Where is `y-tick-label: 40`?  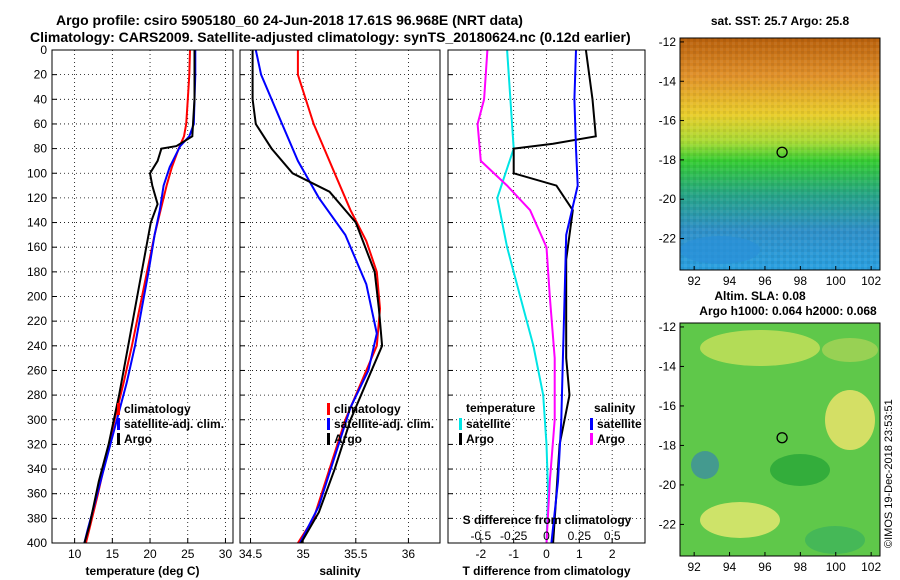 y-tick-label: 40 is located at coordinates (41, 99).